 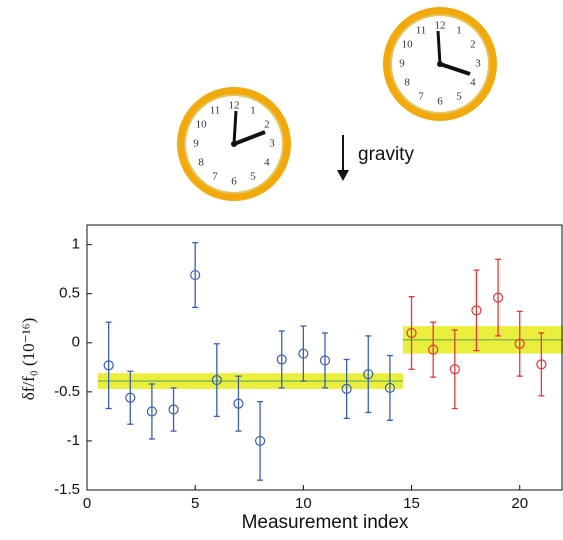 I want to click on y-tick-label: -1, so click(x=73, y=440).